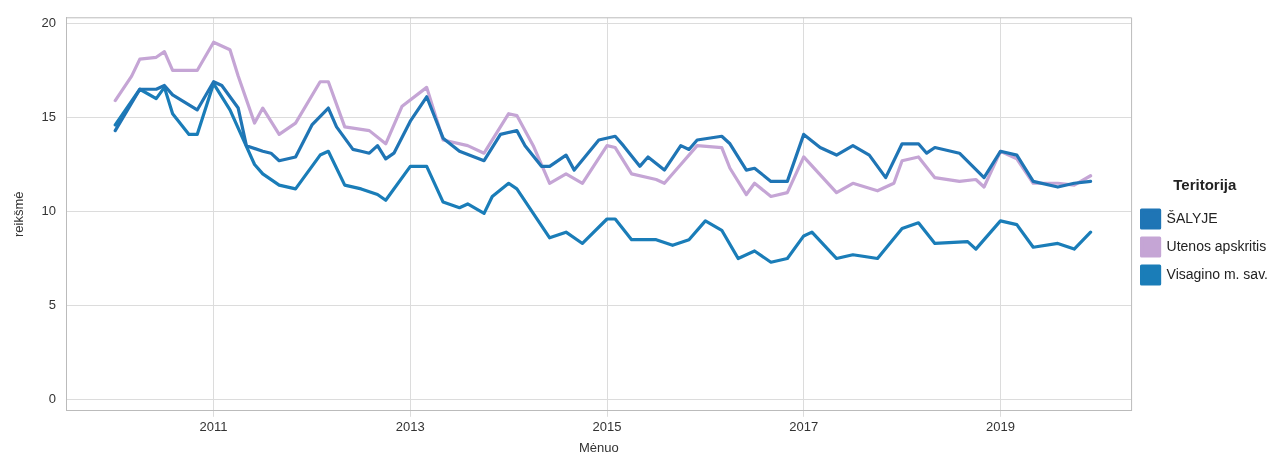 This screenshot has height=470, width=1288. Describe the element at coordinates (52, 399) in the screenshot. I see `y-tick-label: 0` at that location.